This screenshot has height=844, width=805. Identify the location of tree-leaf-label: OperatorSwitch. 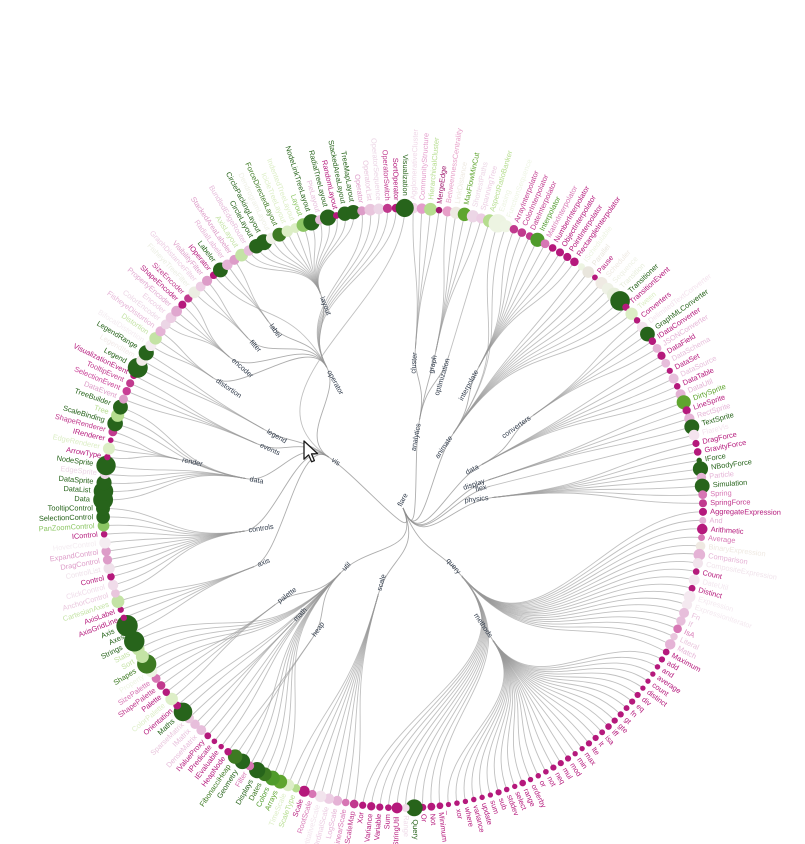
(387, 174).